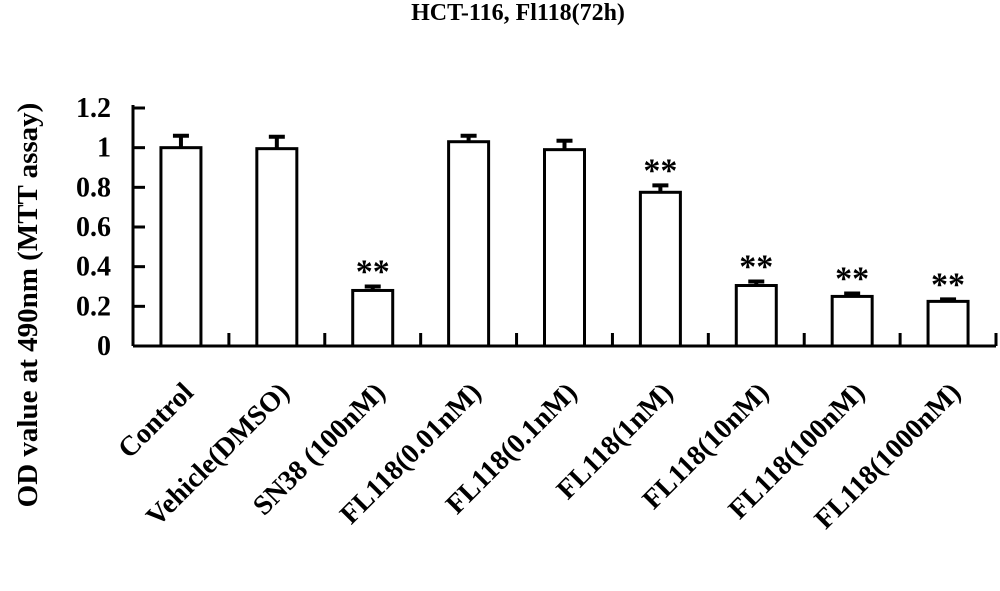  I want to click on y-tick-label: 1, so click(104, 148).